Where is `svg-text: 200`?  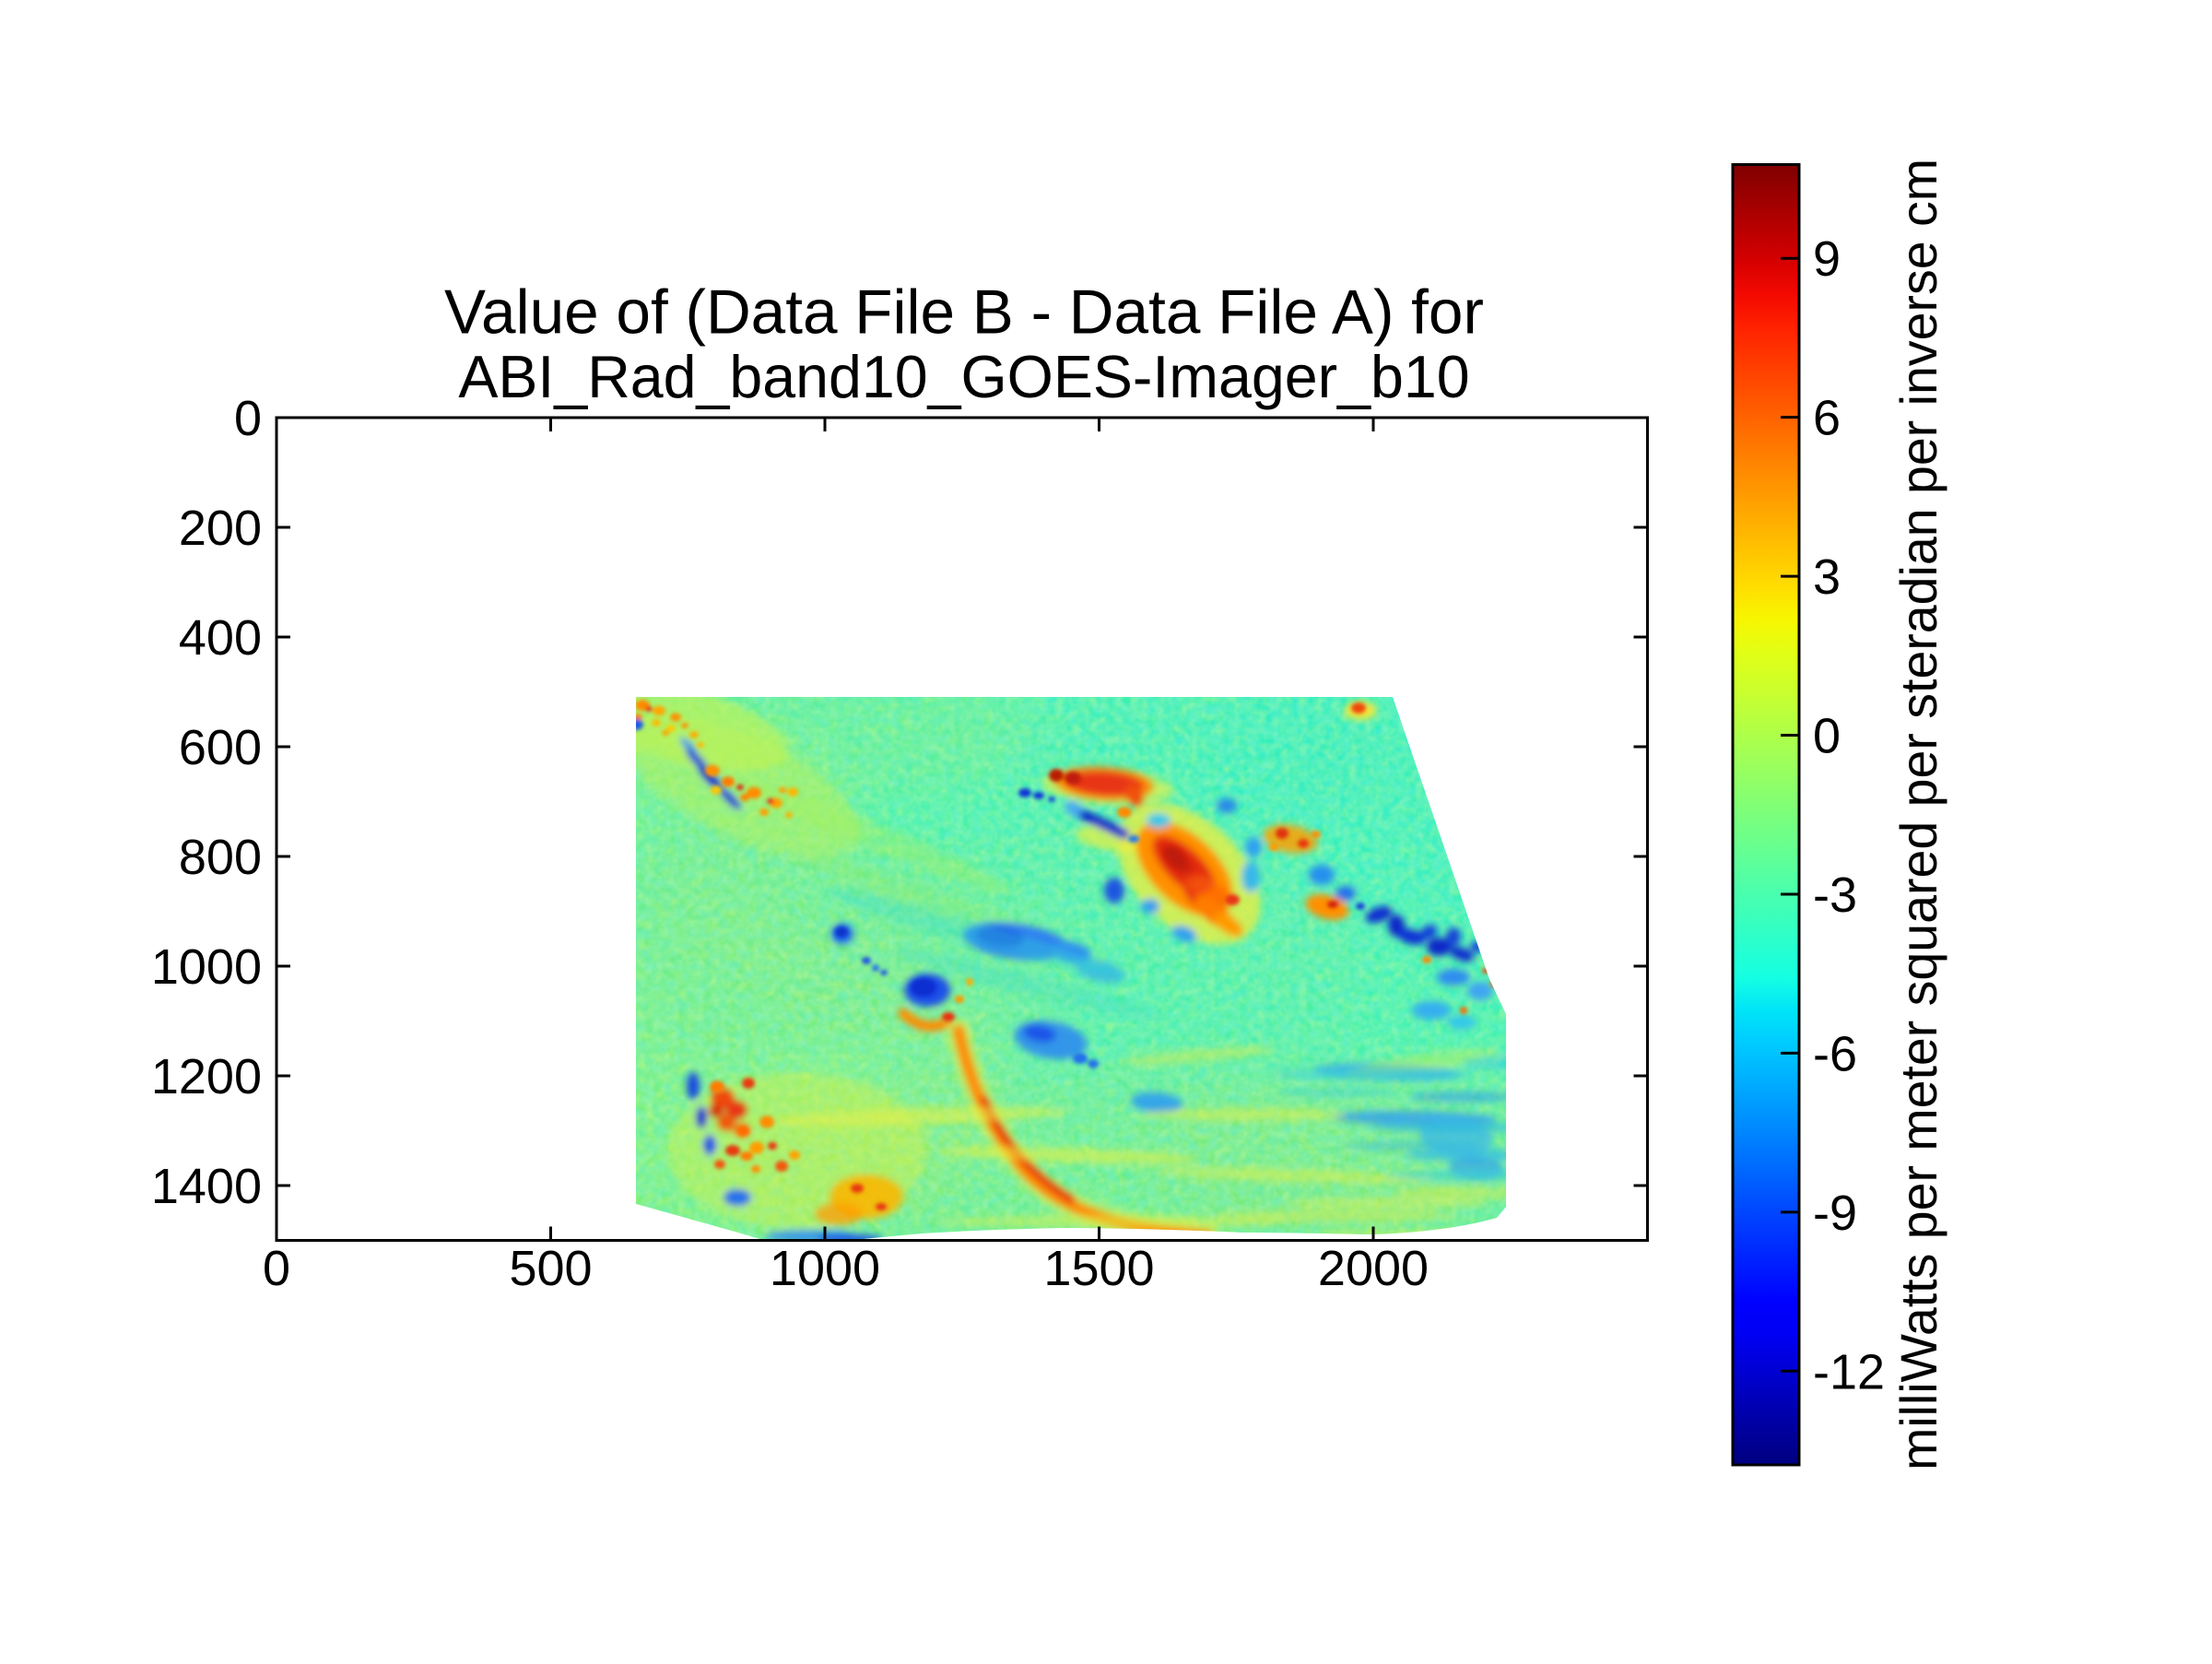 svg-text: 200 is located at coordinates (220, 528).